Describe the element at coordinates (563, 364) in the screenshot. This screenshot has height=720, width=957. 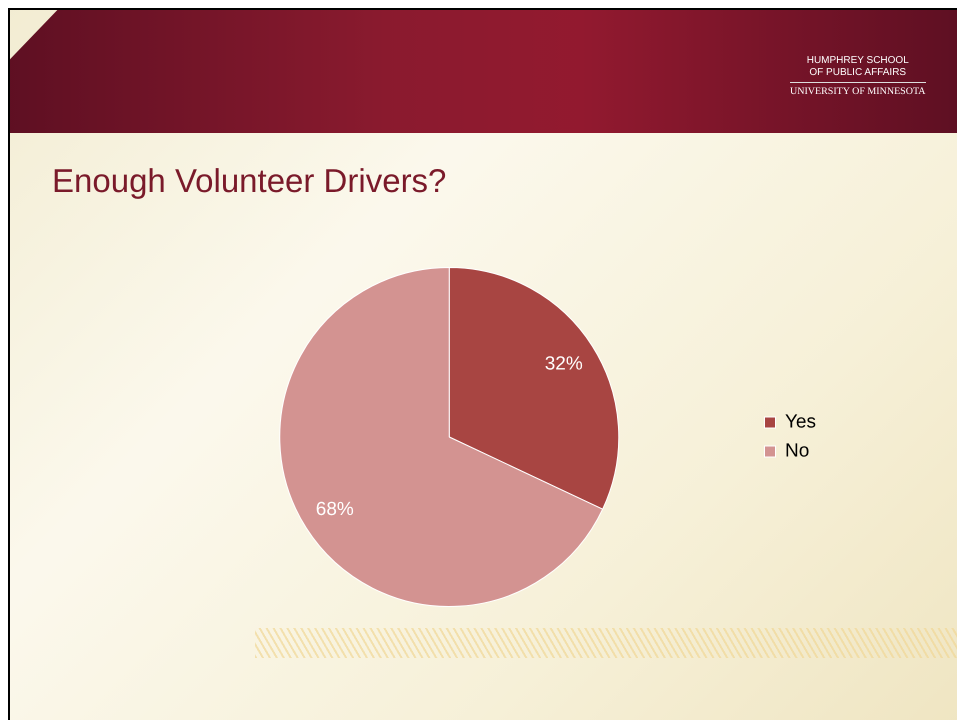
I see `data-label: 32%` at that location.